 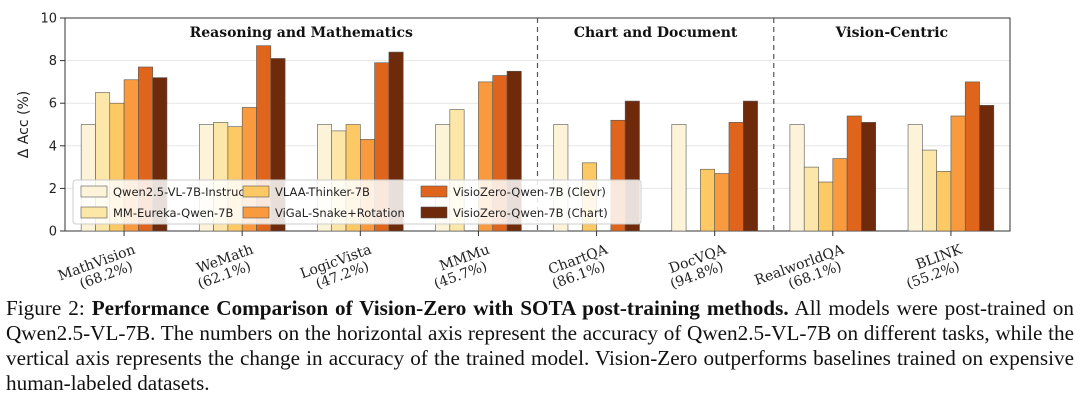 I want to click on legend-label: VisioZero-Qwen-7B (Clevr), so click(x=529, y=192).